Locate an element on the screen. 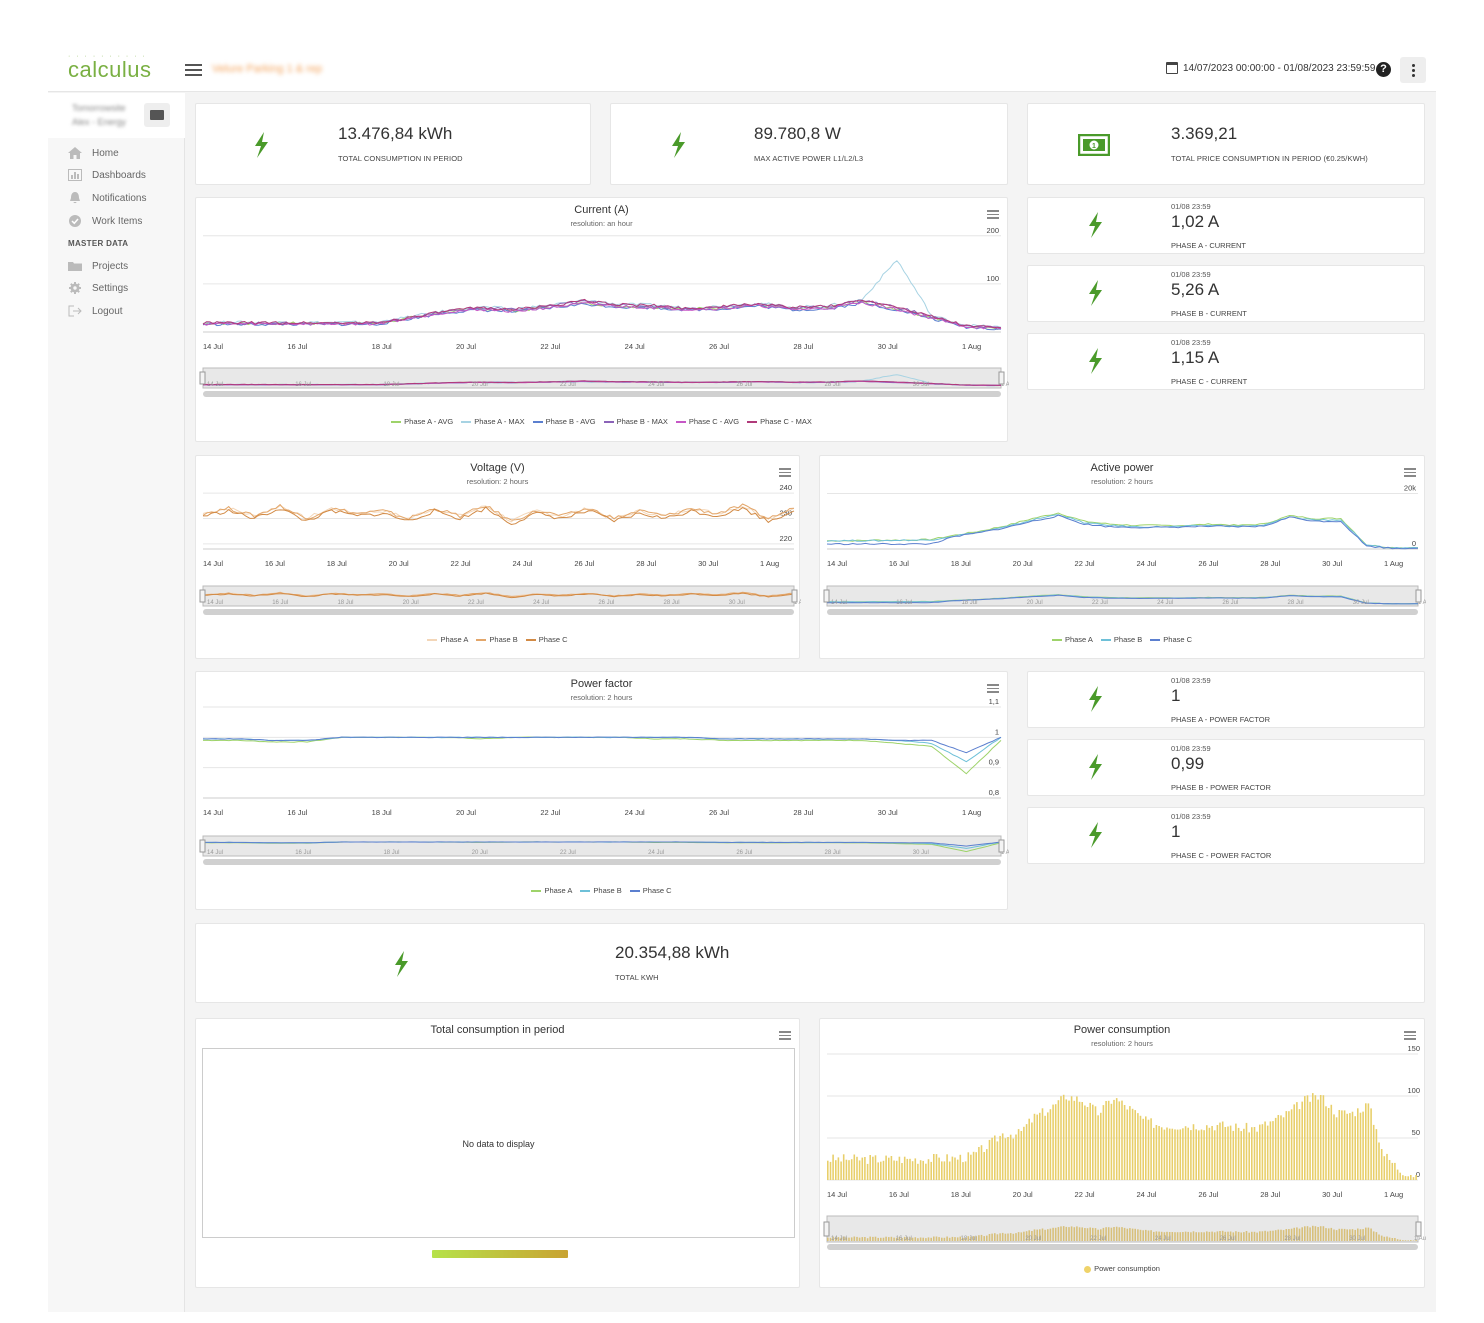 This screenshot has height=1323, width=1484. sidebar-item-label: Dashboards is located at coordinates (119, 175).